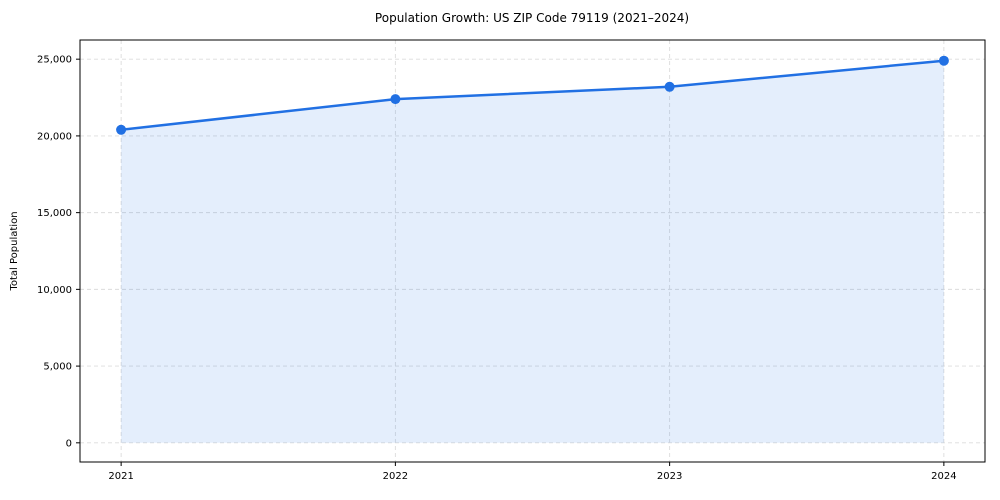  Describe the element at coordinates (943, 476) in the screenshot. I see `x-axis-tick-label: 2024` at that location.